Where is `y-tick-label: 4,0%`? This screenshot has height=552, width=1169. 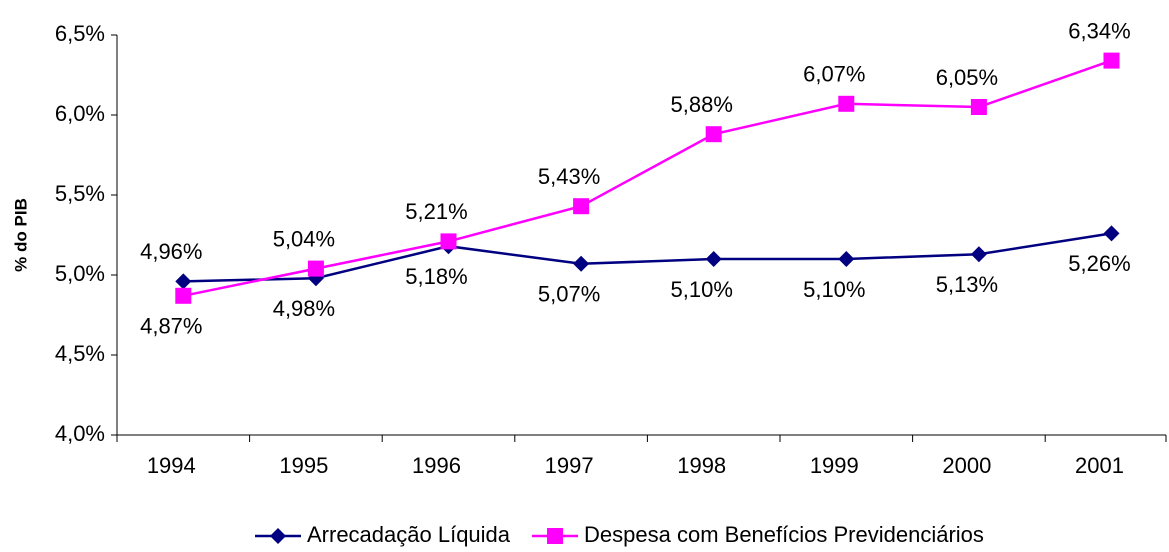
y-tick-label: 4,0% is located at coordinates (80, 433).